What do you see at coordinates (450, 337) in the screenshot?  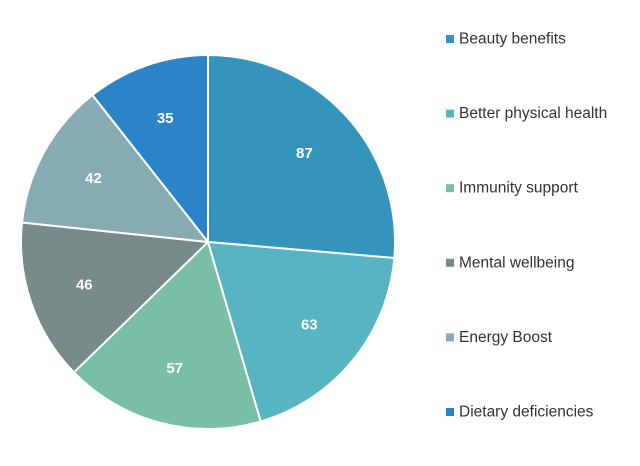 I see `legend-swatch-energy-boost` at bounding box center [450, 337].